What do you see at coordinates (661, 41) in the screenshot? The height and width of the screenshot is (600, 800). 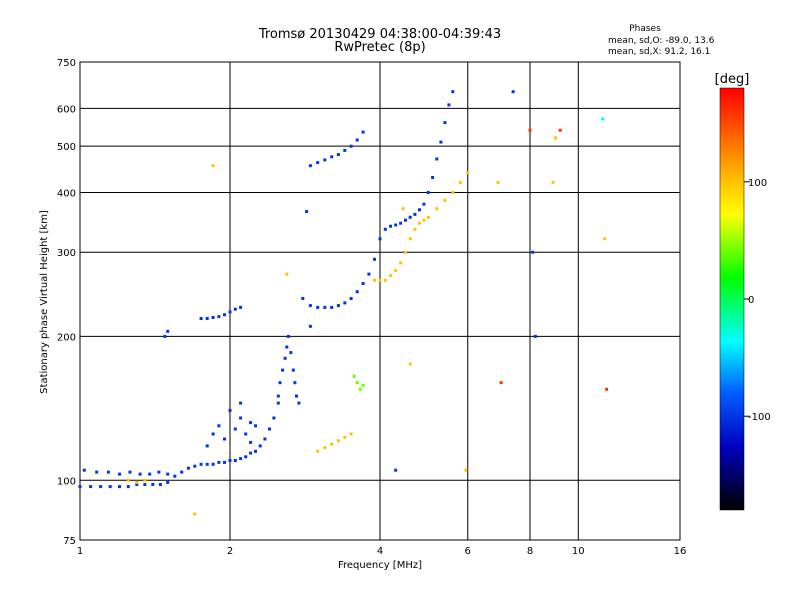 I see `phases-stat-o: mean, sd,O: -89.0, 13.6` at bounding box center [661, 41].